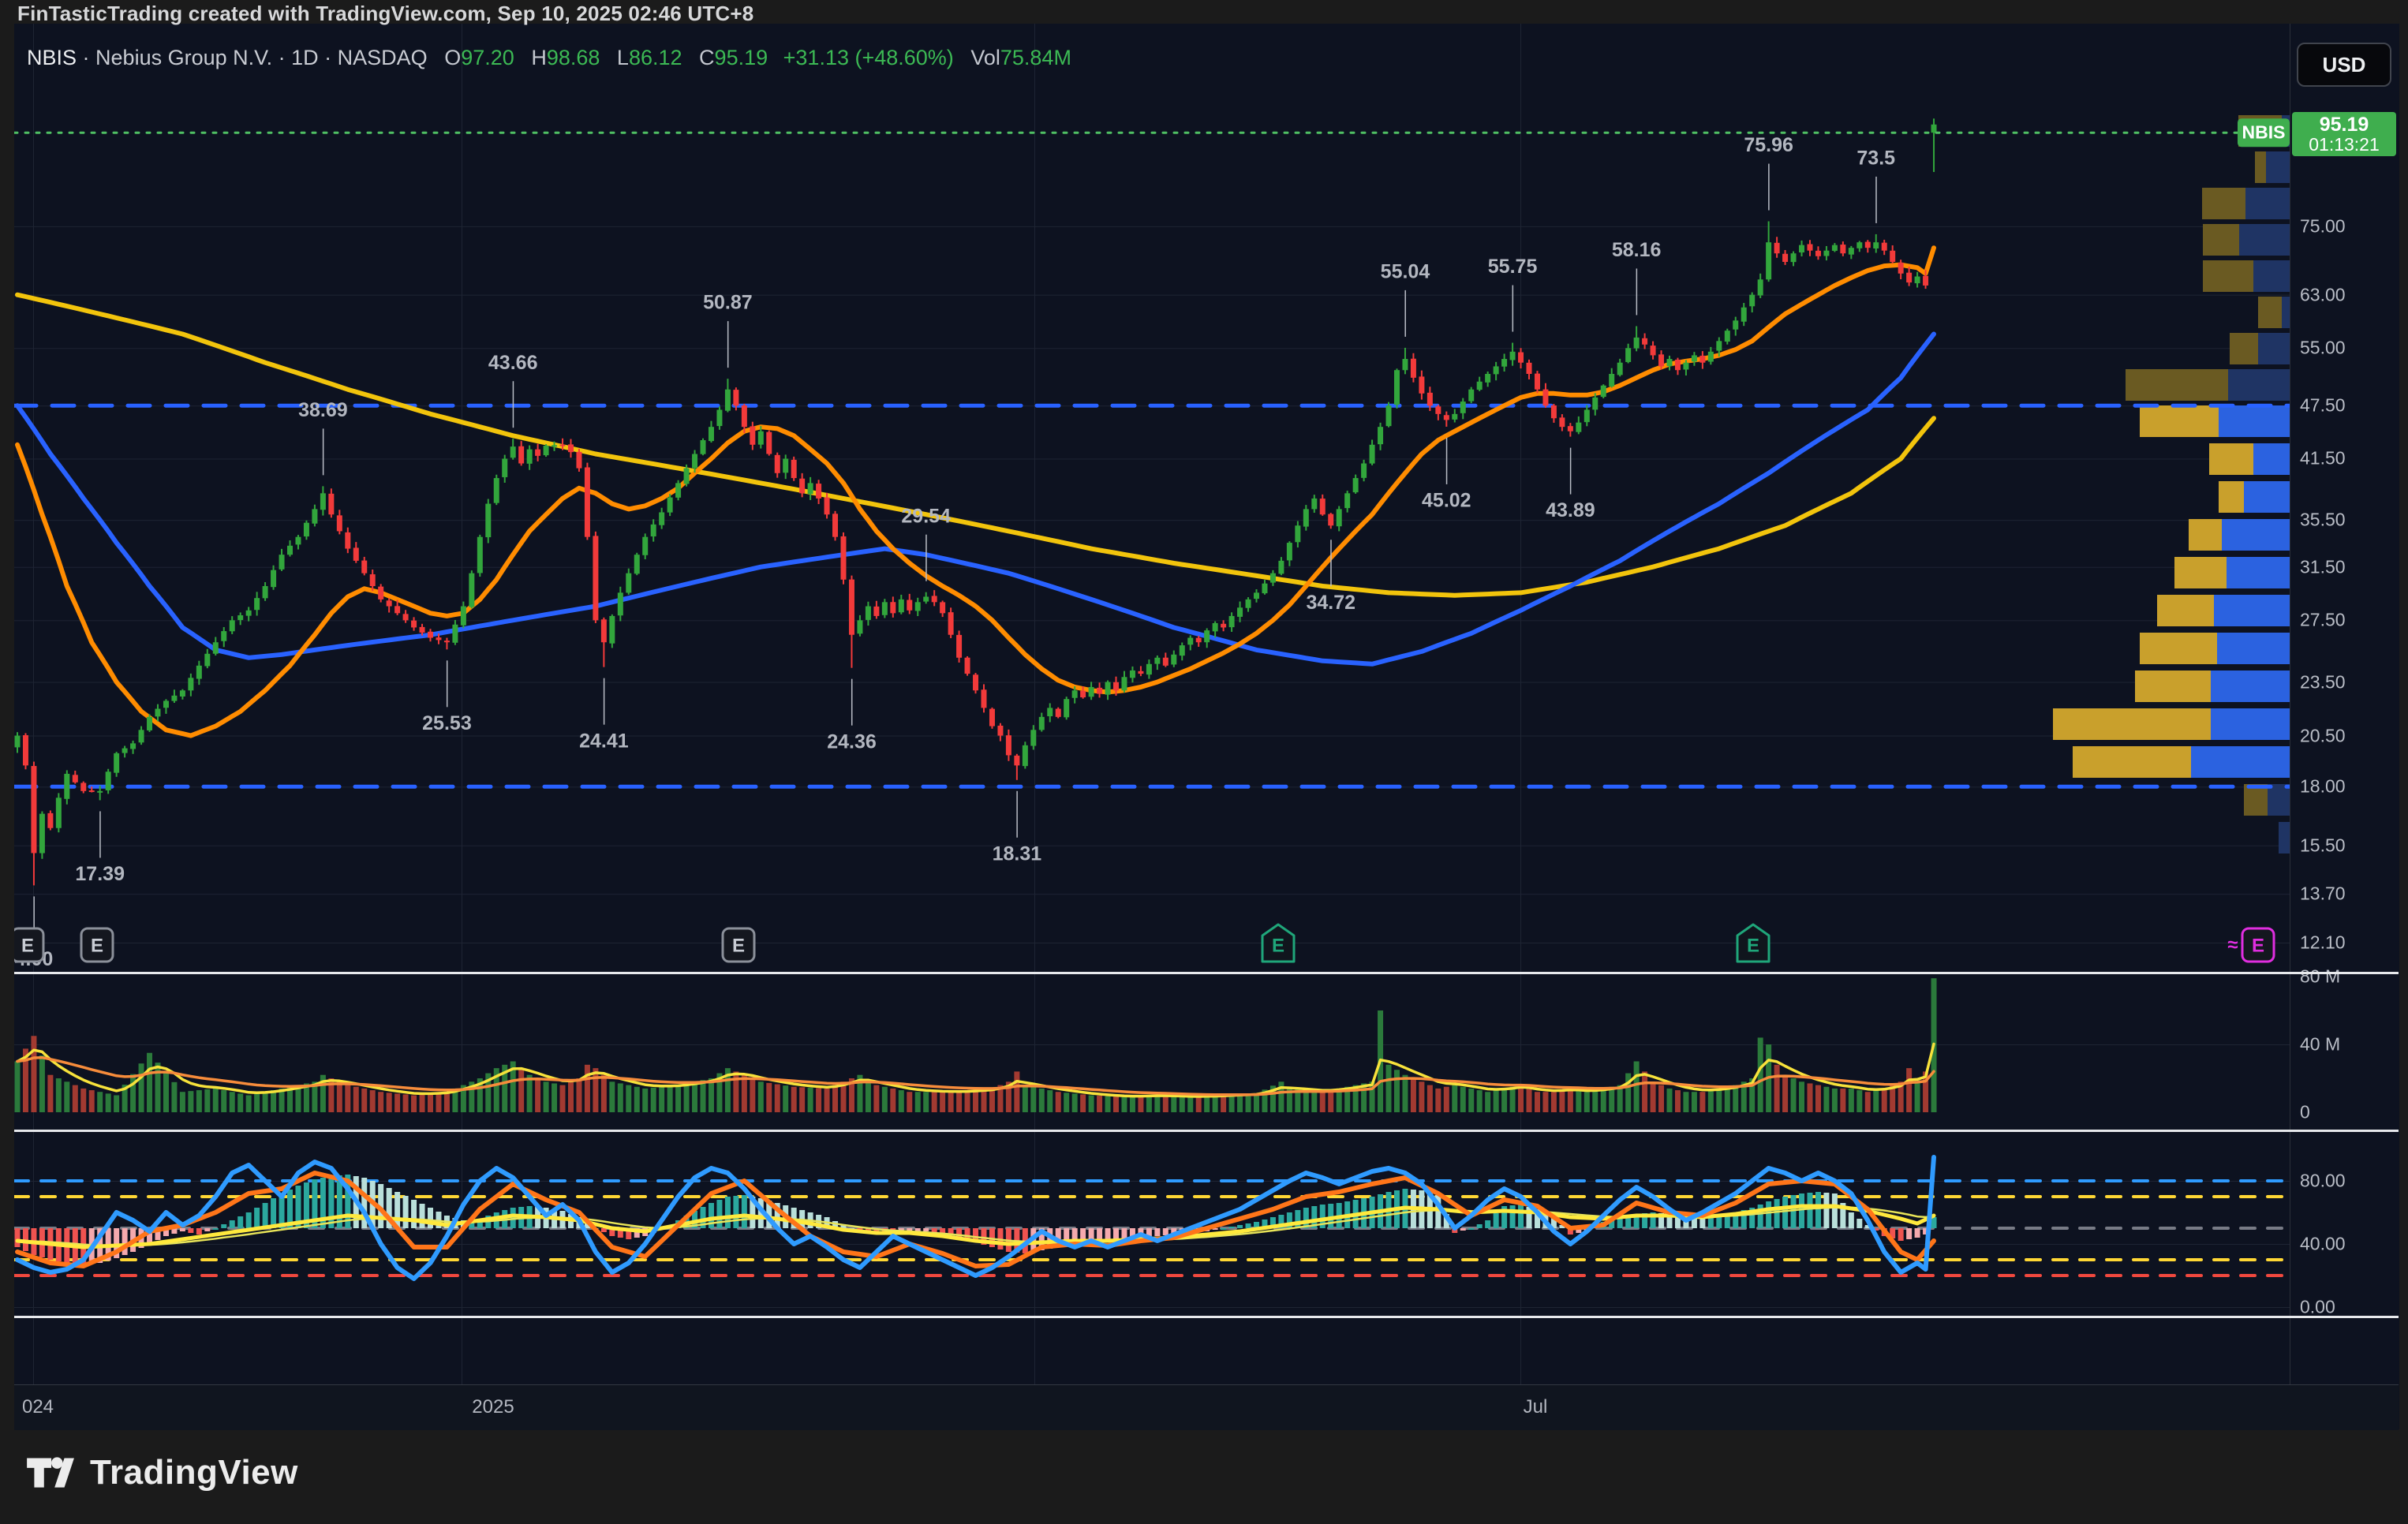 Image resolution: width=2408 pixels, height=1524 pixels. What do you see at coordinates (513, 363) in the screenshot?
I see `svg-text: 43.66` at bounding box center [513, 363].